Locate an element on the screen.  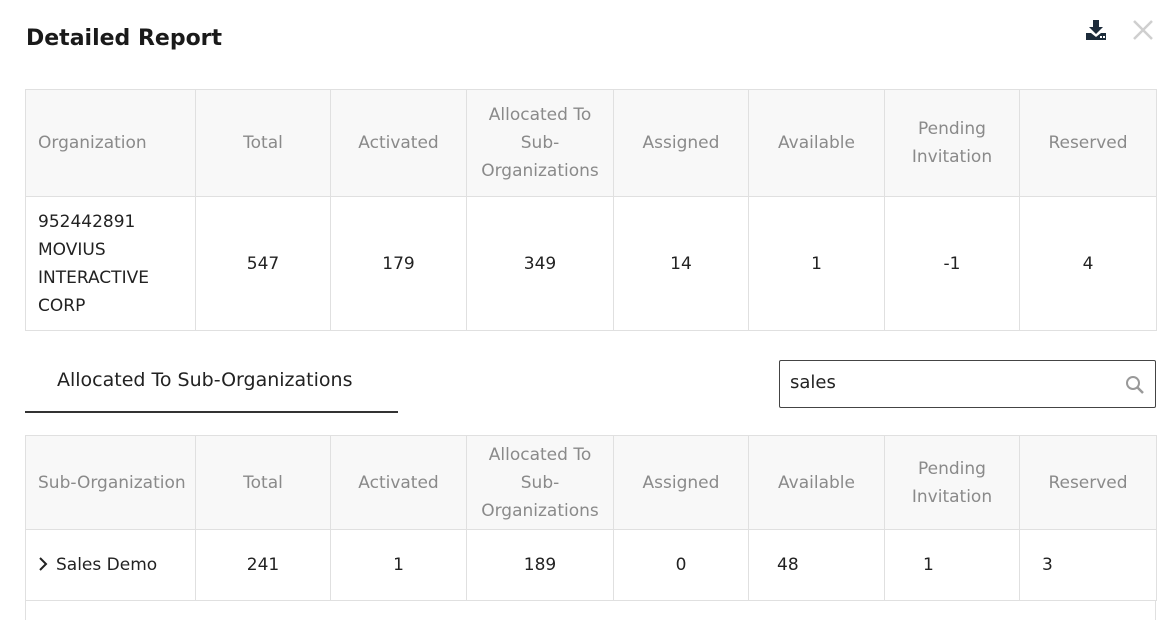
organization-cell: 952442891 MOVIUS INTERACTIVE CORP is located at coordinates (110, 263).